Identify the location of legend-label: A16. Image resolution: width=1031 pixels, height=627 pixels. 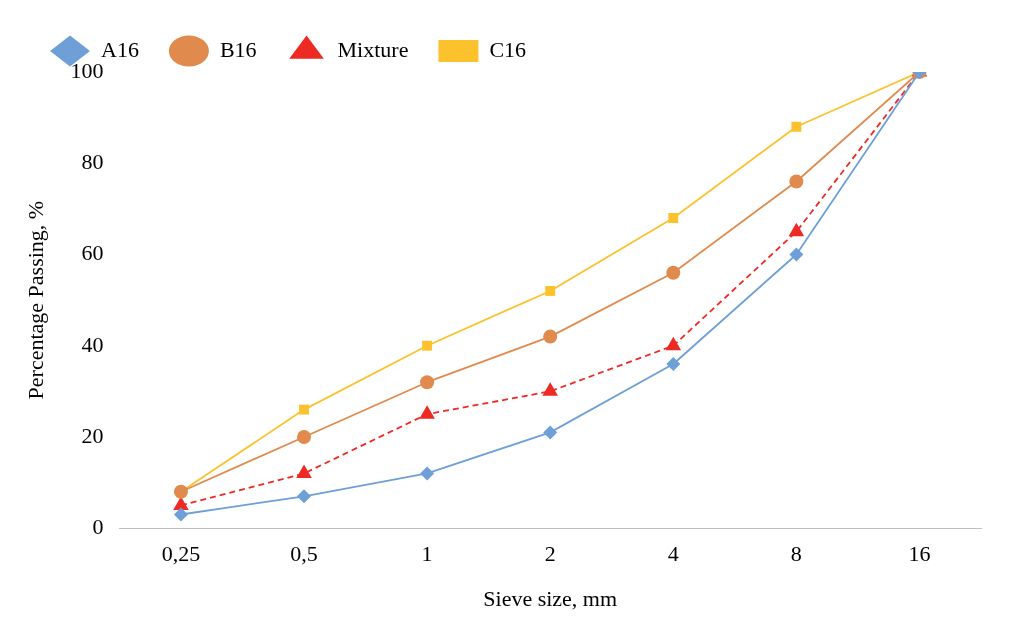
(120, 49).